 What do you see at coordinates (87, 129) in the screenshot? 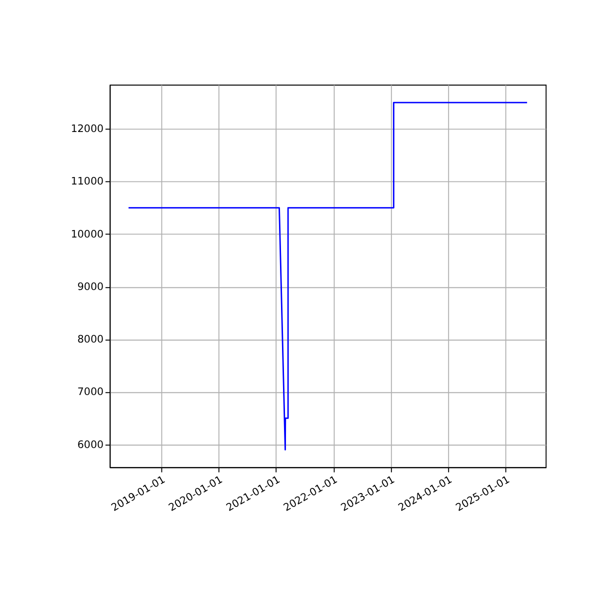
I see `y-tick-label: 12000` at bounding box center [87, 129].